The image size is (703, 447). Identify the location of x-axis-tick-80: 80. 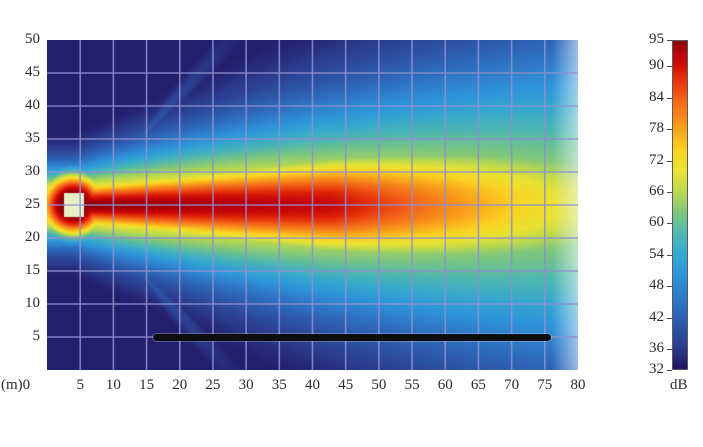
(578, 385).